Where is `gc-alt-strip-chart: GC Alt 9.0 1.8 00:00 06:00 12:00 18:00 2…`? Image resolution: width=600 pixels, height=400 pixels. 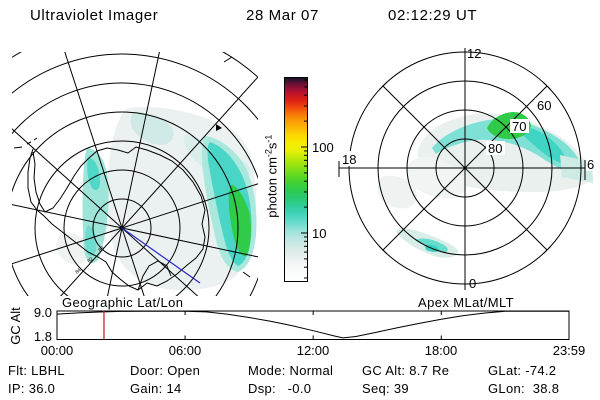
gc-alt-strip-chart: GC Alt 9.0 1.8 00:00 06:00 12:00 18:00 2… is located at coordinates (297, 331).